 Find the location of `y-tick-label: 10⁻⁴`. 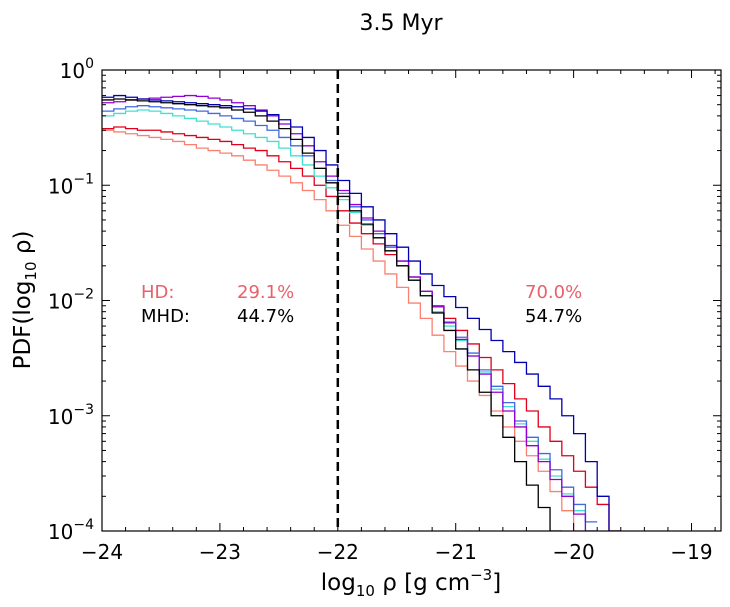

y-tick-label: 10⁻⁴ is located at coordinates (71, 530).